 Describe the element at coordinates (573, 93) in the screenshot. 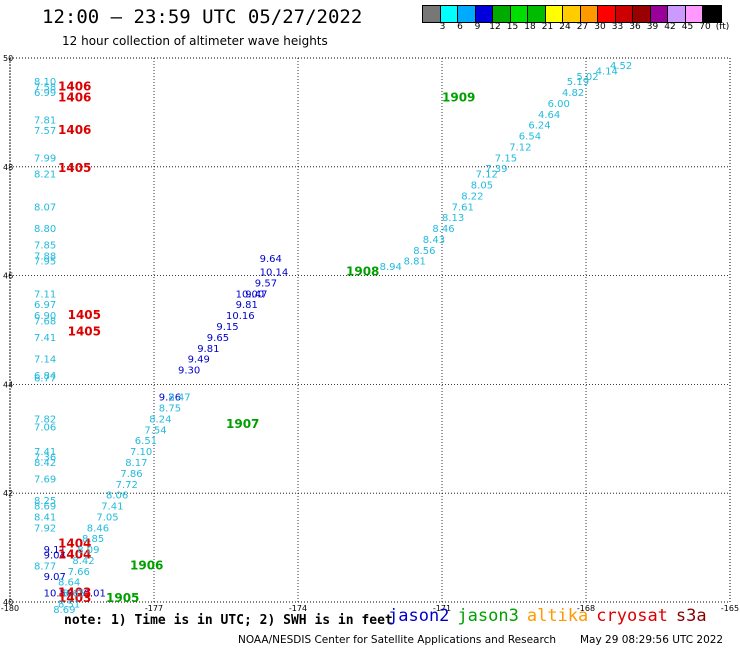

I see `wave-height-label: 4.82` at that location.